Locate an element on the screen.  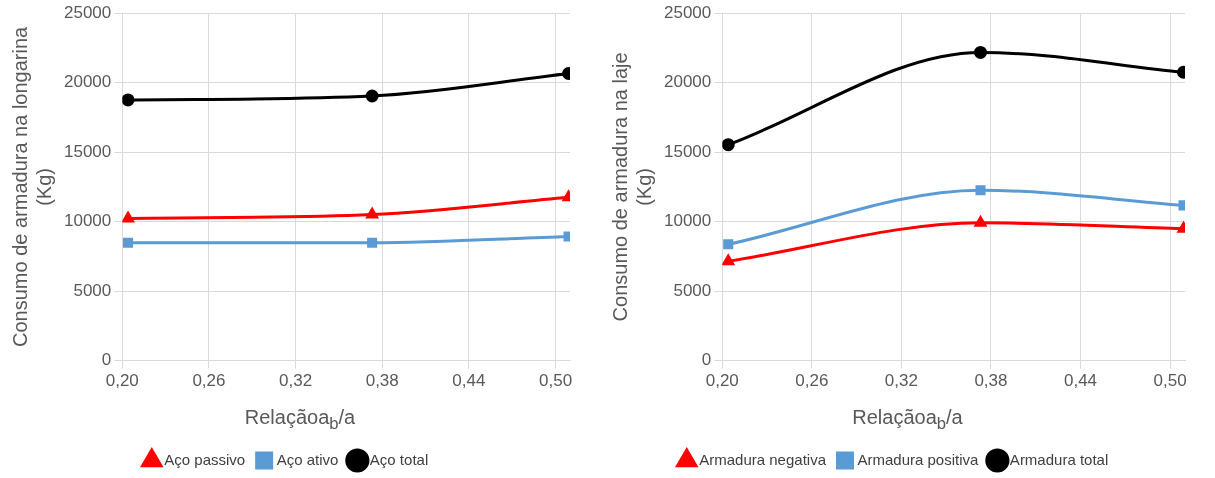
legend-label: Aço ativo is located at coordinates (307, 459).